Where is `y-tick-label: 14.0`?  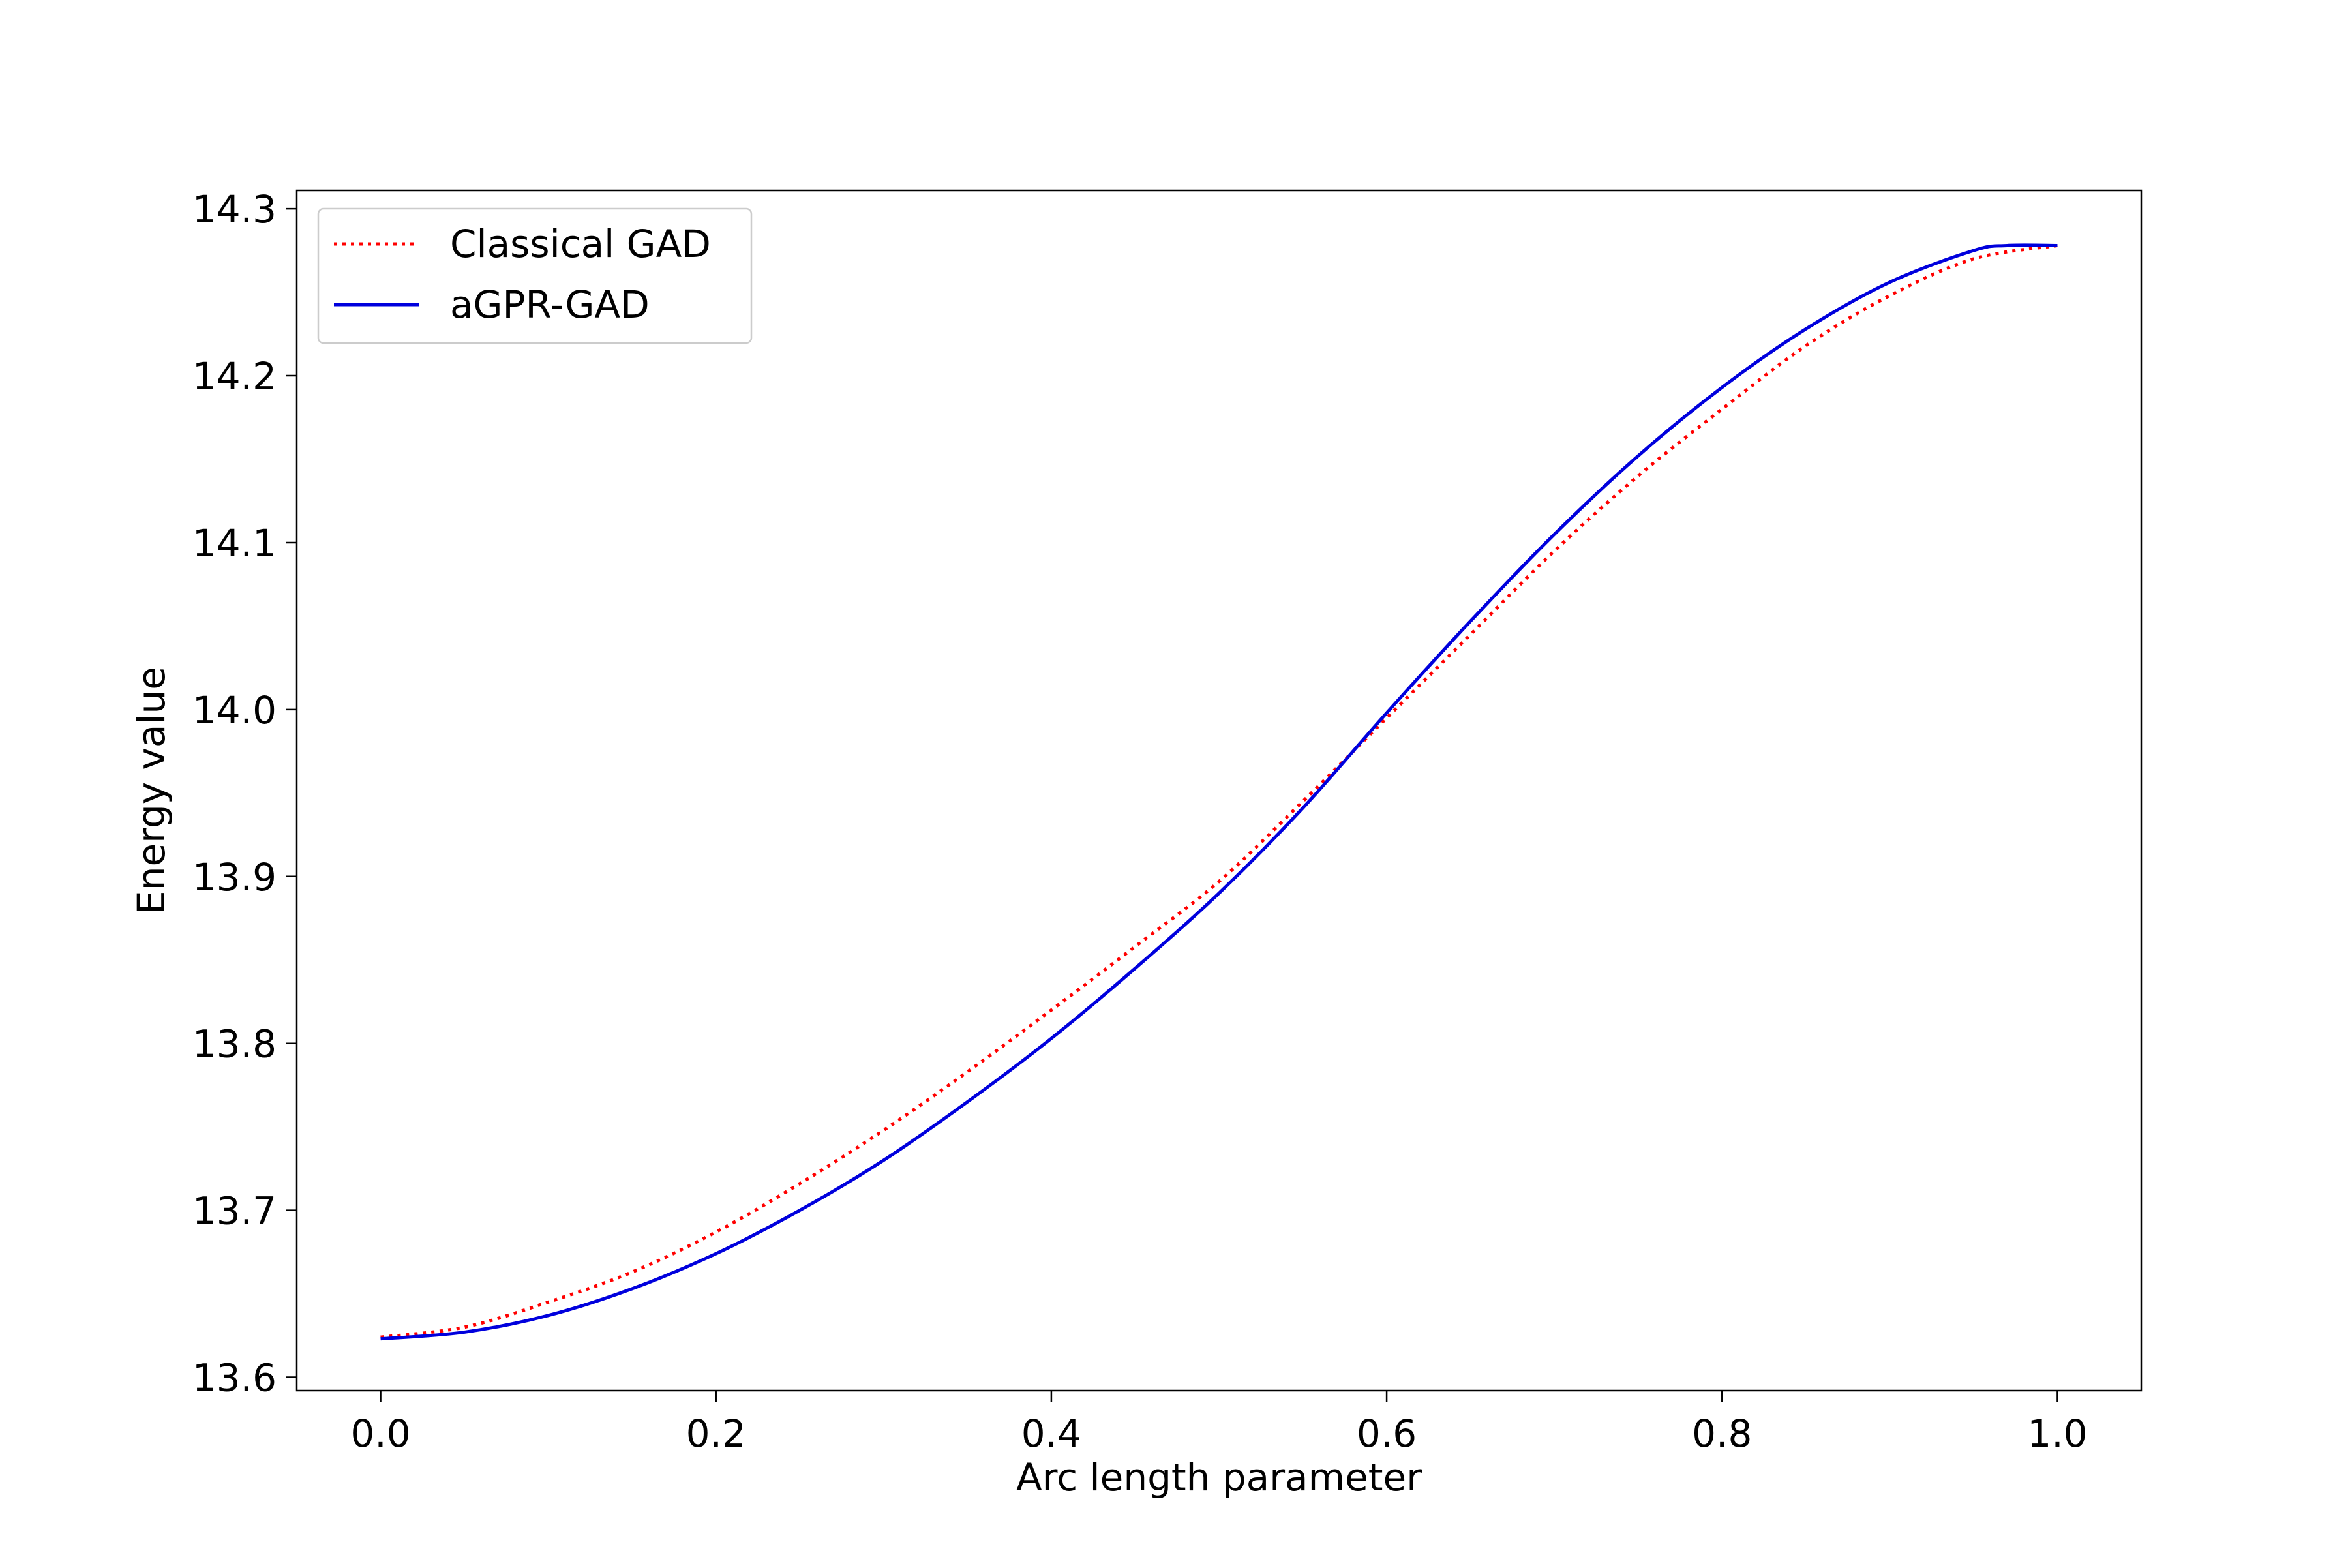
y-tick-label: 14.0 is located at coordinates (235, 710).